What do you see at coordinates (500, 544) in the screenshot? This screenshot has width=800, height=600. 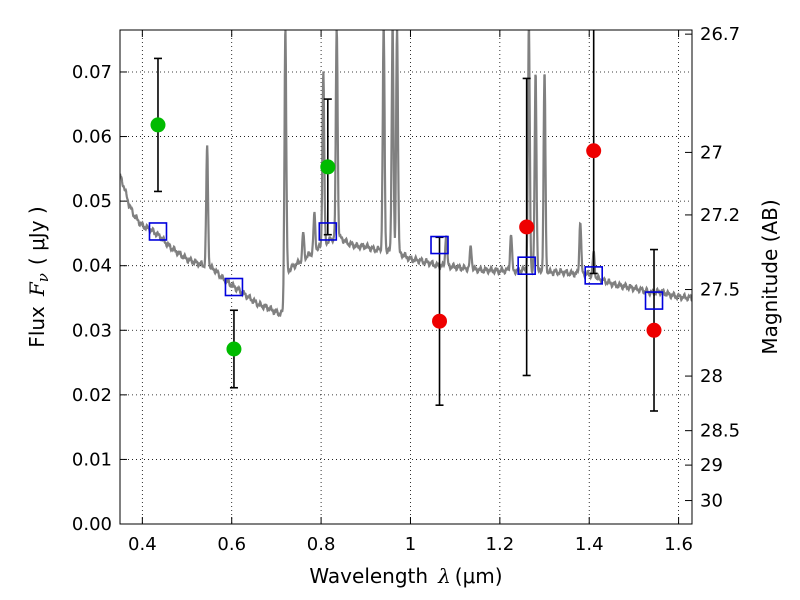 I see `x-tick-label: 1.2` at bounding box center [500, 544].